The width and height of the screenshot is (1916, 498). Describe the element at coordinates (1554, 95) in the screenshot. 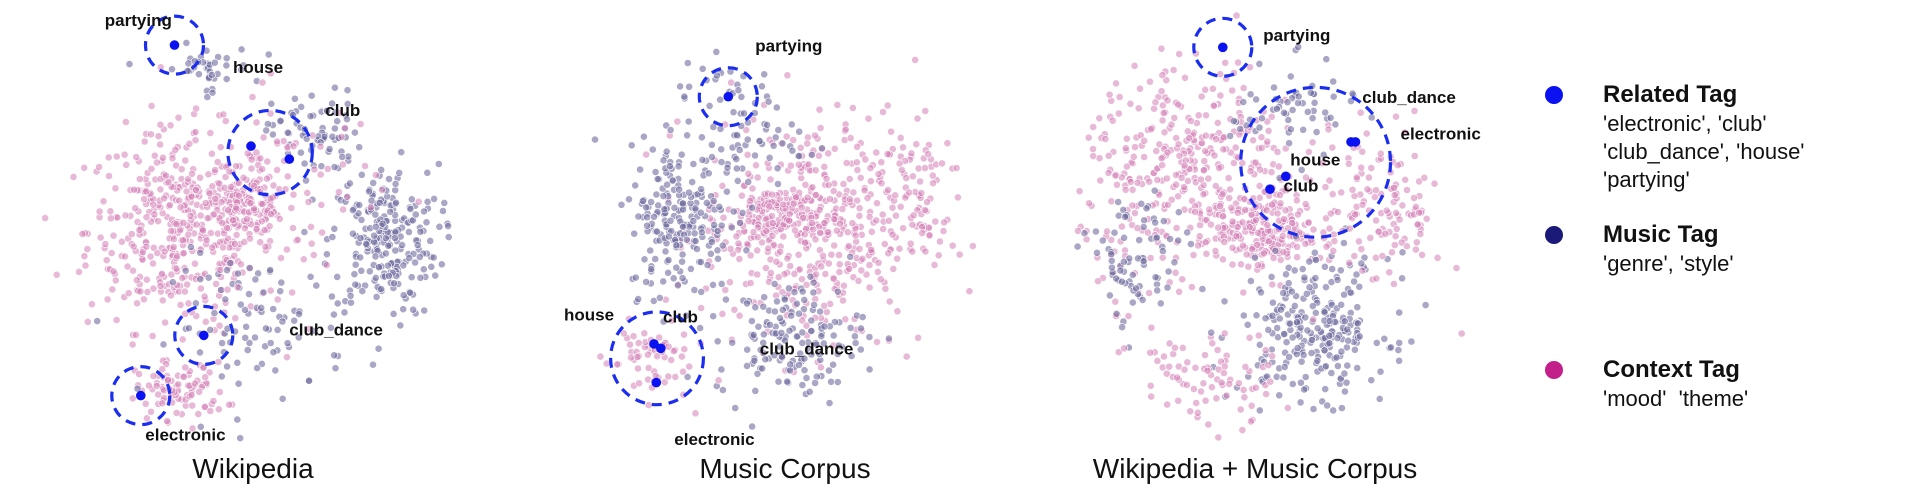

I see `legend-dot-related` at that location.